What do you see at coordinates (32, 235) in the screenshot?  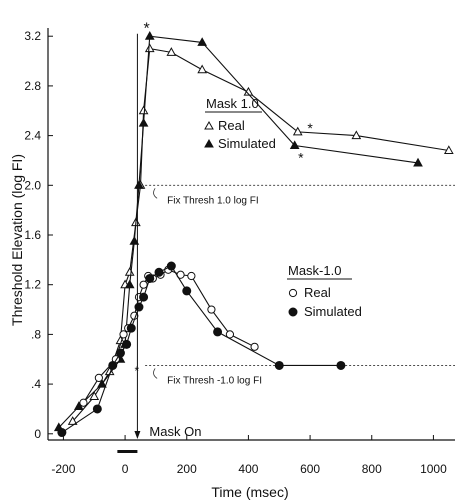 I see `y-tick-label: 1.6` at bounding box center [32, 235].